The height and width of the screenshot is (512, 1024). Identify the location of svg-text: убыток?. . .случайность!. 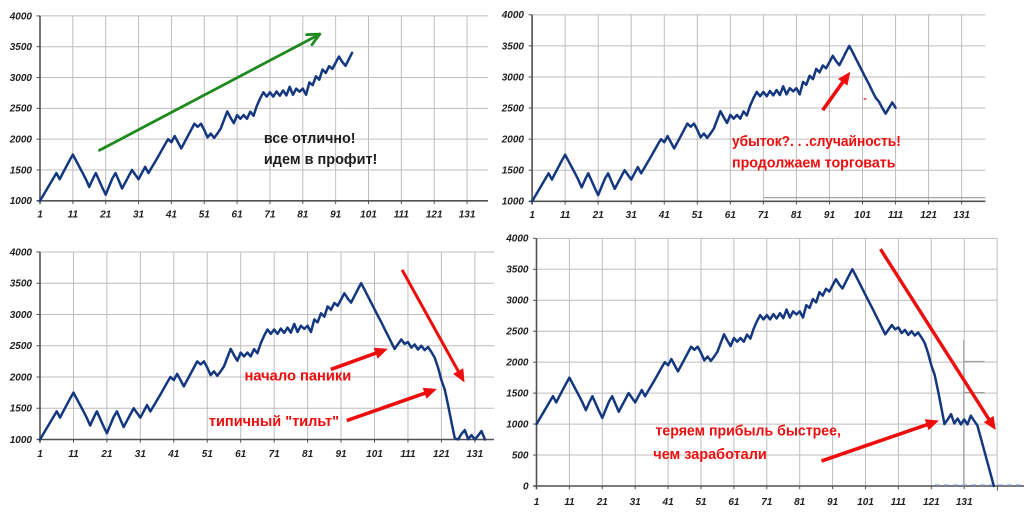
(816, 141).